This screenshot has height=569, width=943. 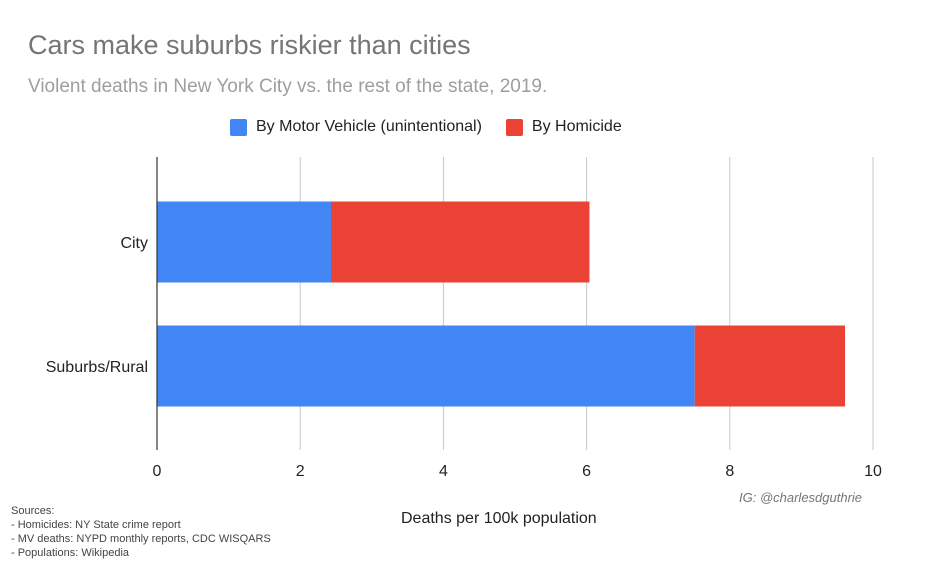 What do you see at coordinates (586, 471) in the screenshot?
I see `x-tick-label-6: 6` at bounding box center [586, 471].